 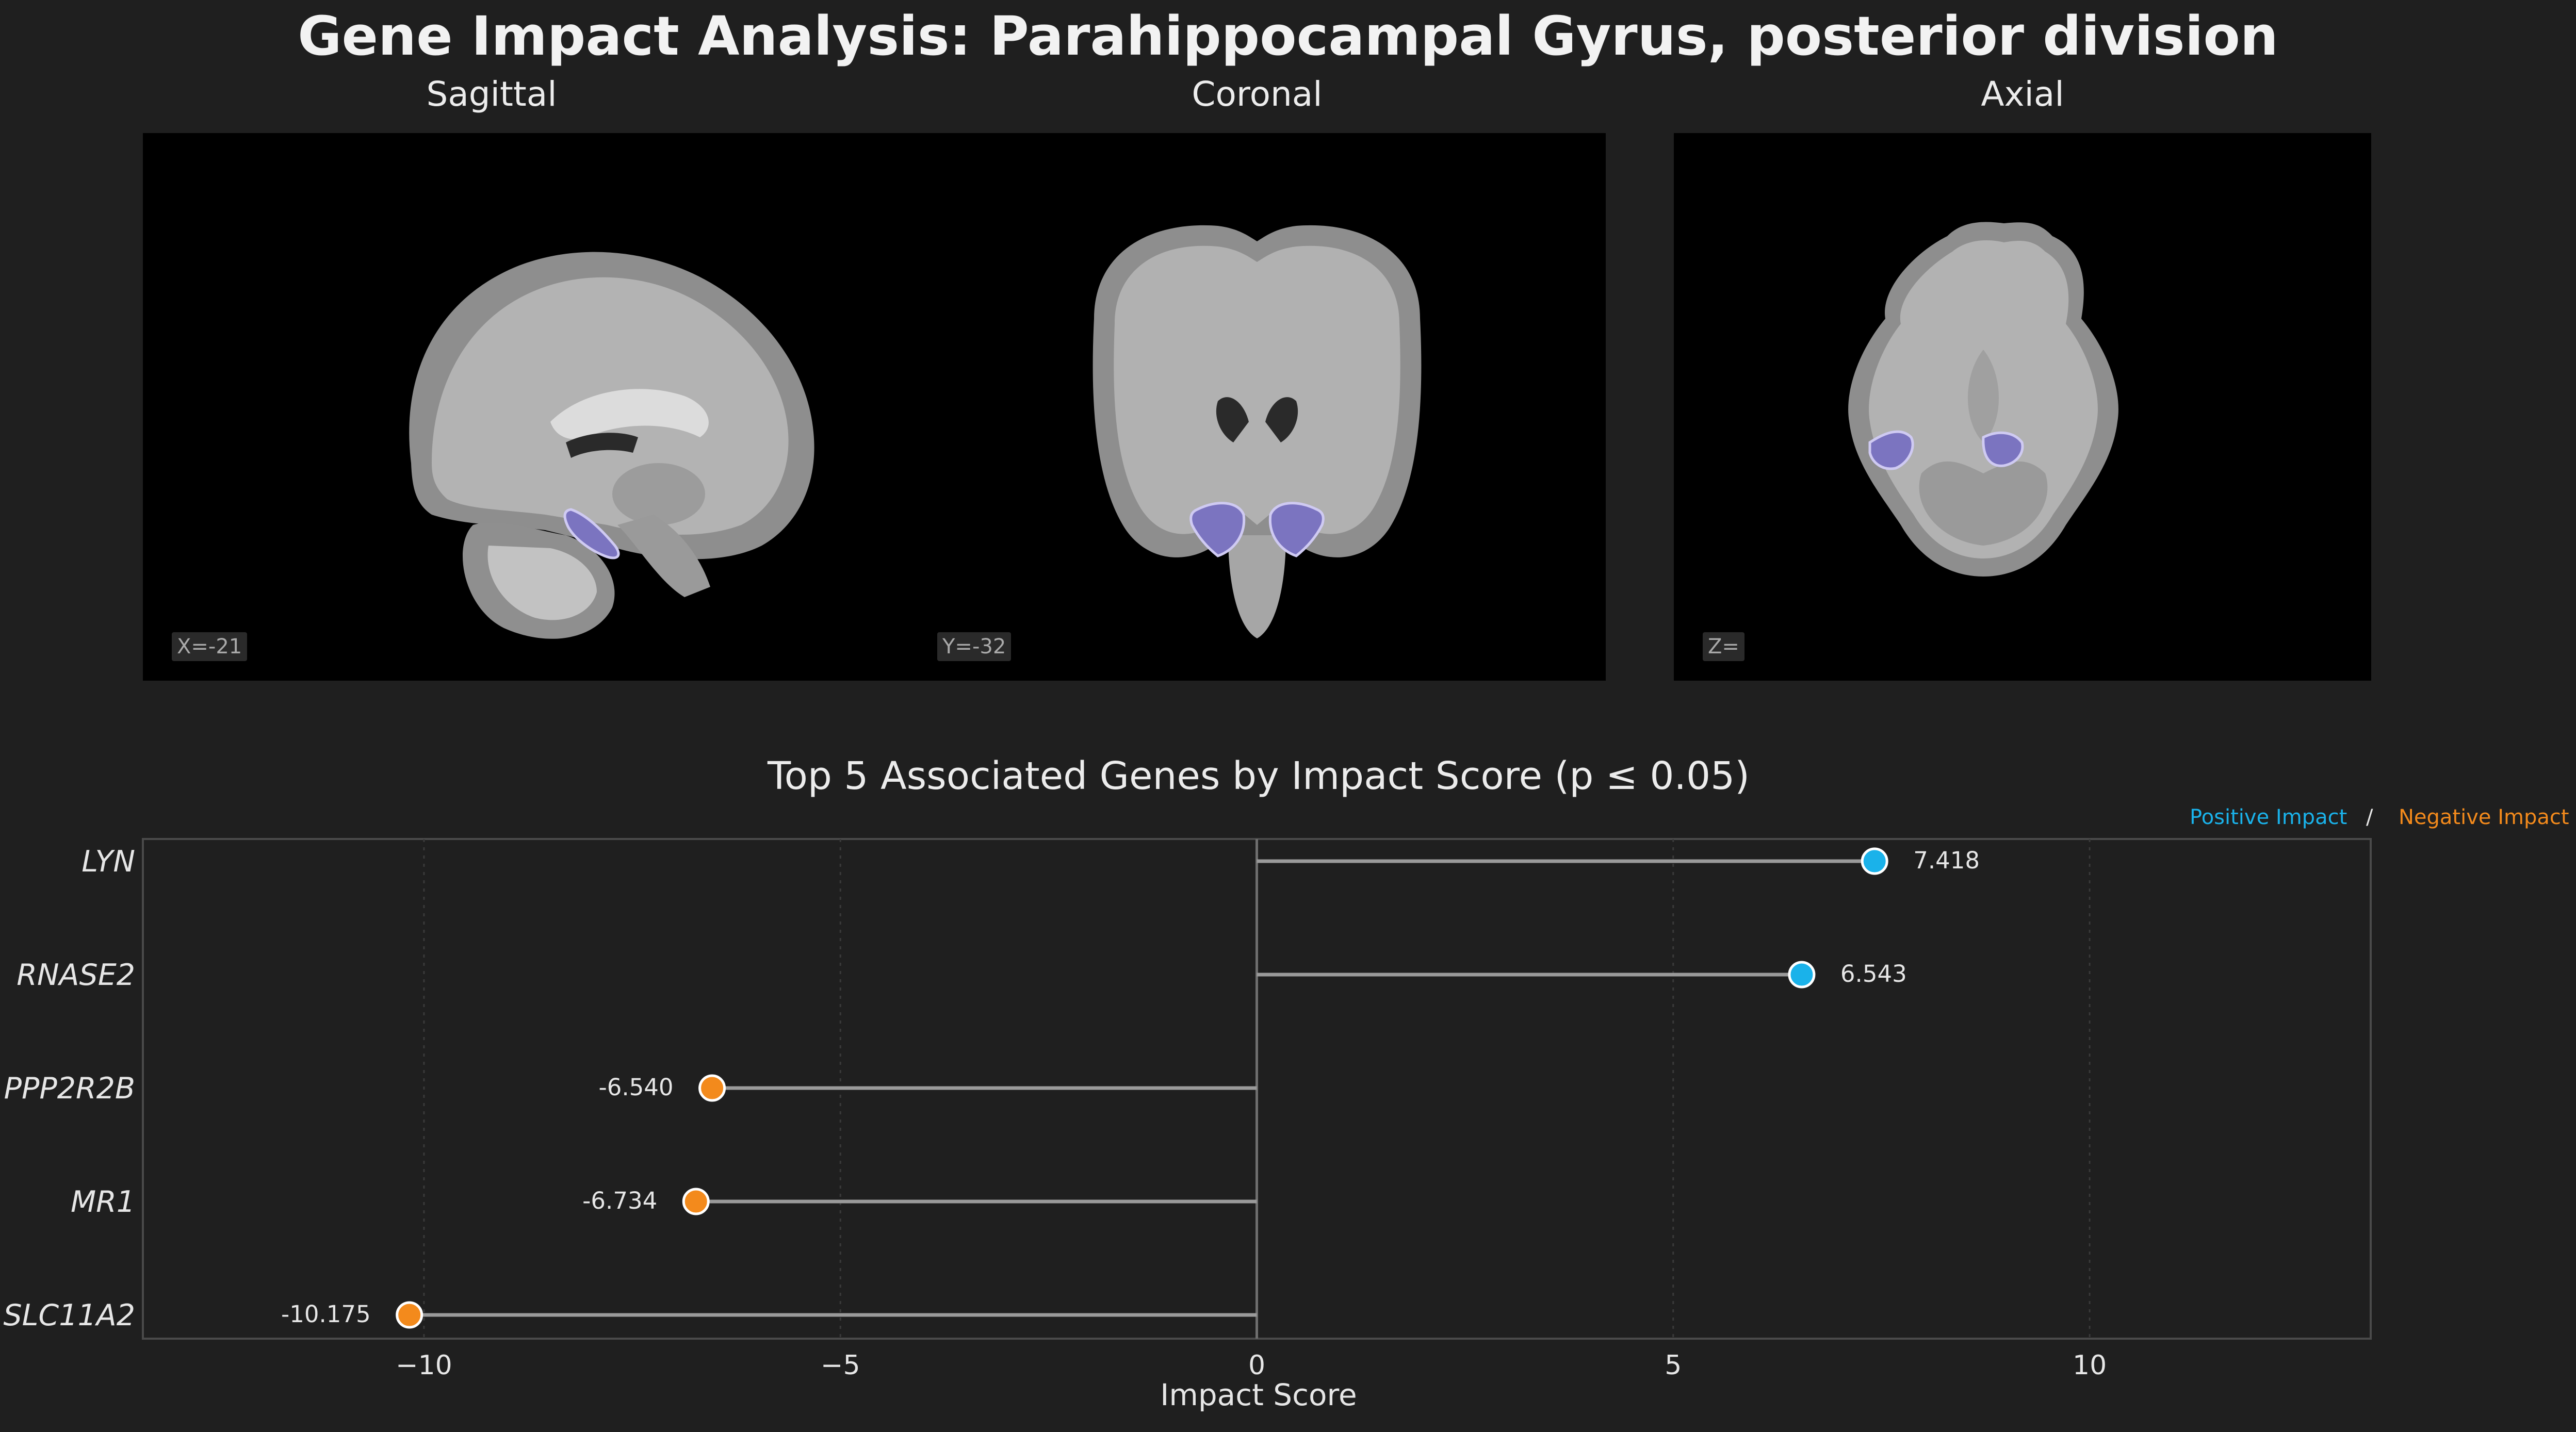 What do you see at coordinates (620, 1200) in the screenshot?
I see `value-label: -6.734` at bounding box center [620, 1200].